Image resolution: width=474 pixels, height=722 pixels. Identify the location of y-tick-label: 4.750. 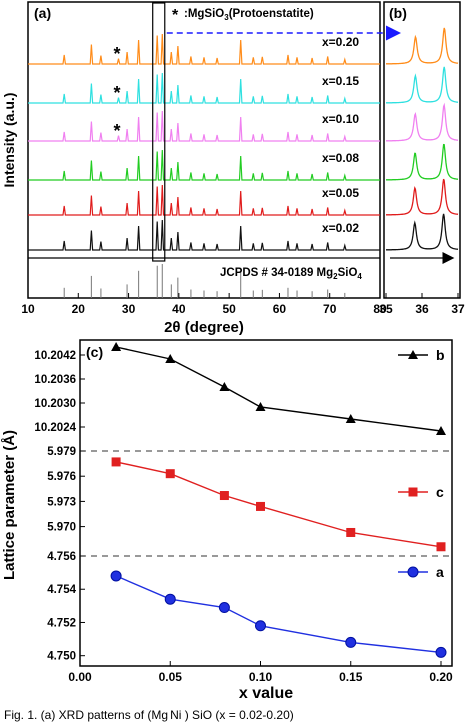
(61, 657).